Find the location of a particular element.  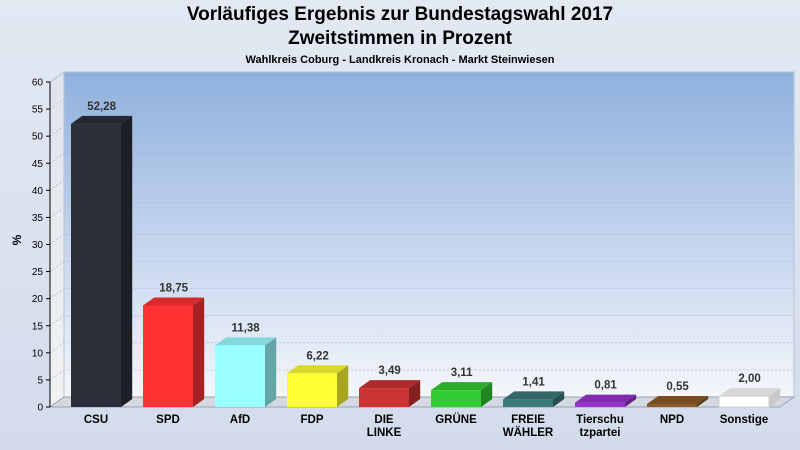

x-tick-label: CSU is located at coordinates (96, 420).